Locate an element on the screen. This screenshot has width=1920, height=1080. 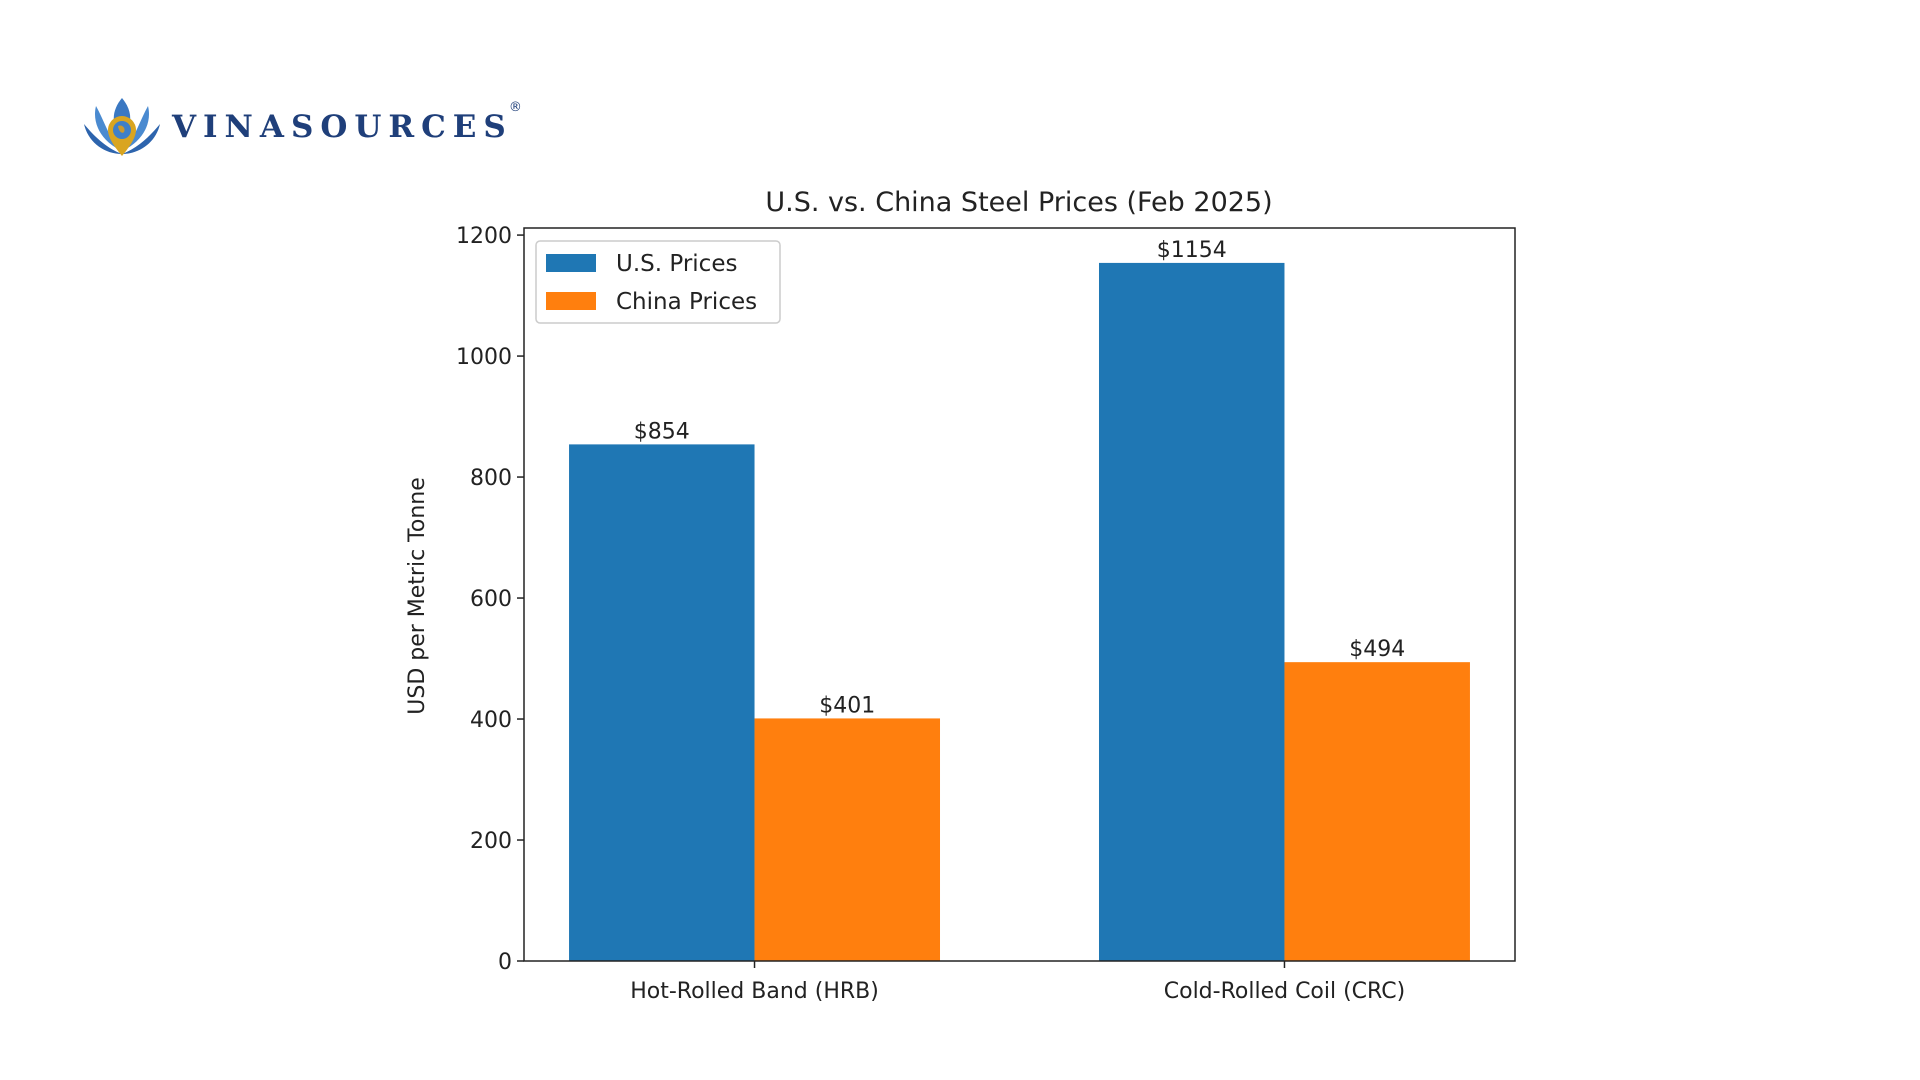
registered-mark: ® is located at coordinates (515, 107).